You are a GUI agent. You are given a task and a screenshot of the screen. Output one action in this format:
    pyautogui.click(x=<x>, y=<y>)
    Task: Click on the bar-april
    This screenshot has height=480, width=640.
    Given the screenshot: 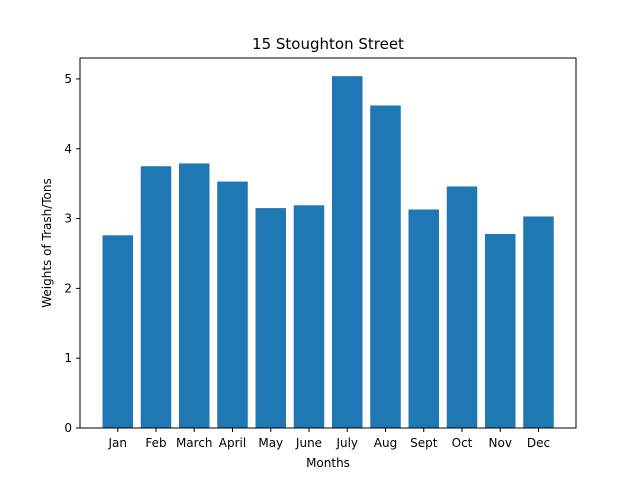 What is the action you would take?
    pyautogui.click(x=232, y=304)
    